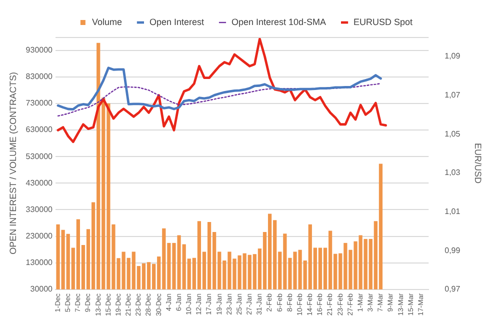  I want to click on y-tick-label: 930000, so click(40, 49).